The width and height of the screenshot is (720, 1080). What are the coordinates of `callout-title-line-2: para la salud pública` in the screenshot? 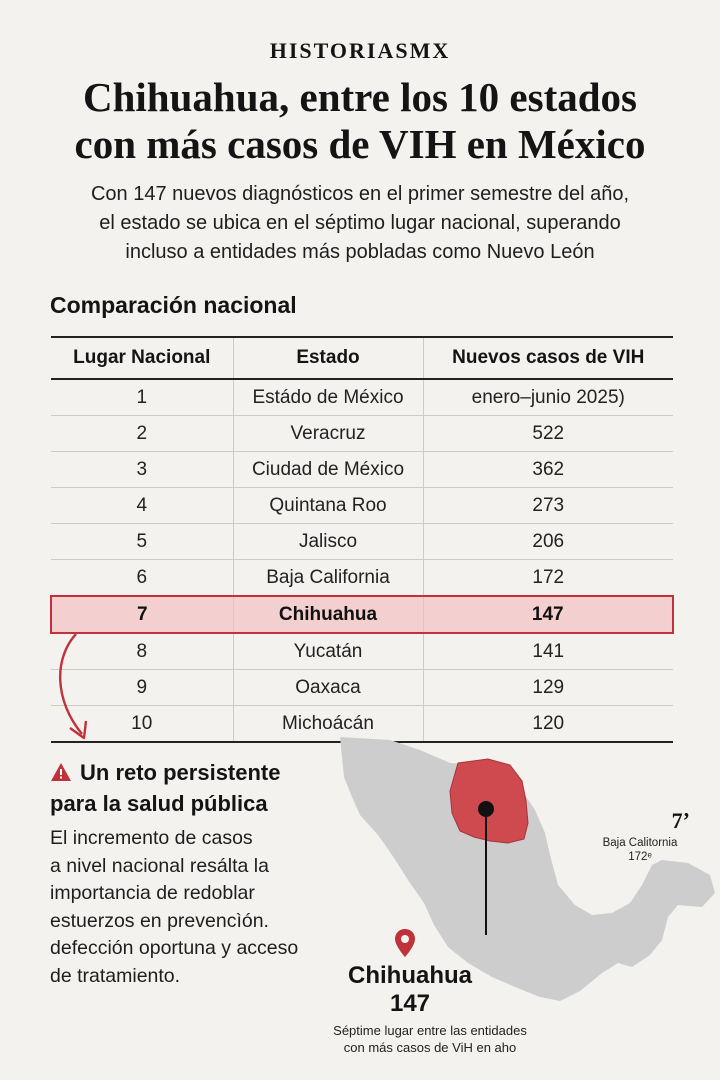 It's located at (159, 803).